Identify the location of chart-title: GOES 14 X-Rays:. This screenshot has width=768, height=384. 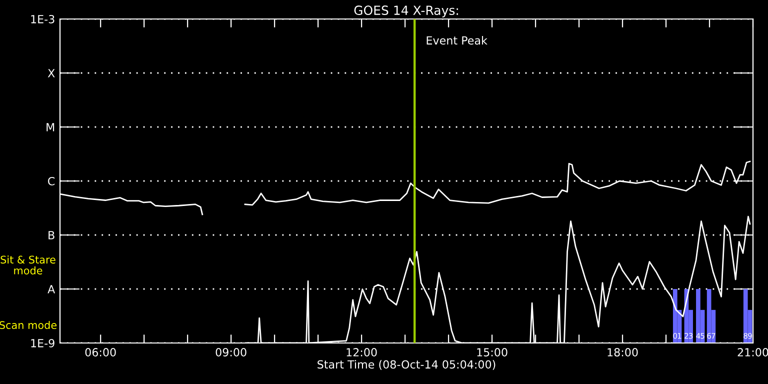
(406, 12).